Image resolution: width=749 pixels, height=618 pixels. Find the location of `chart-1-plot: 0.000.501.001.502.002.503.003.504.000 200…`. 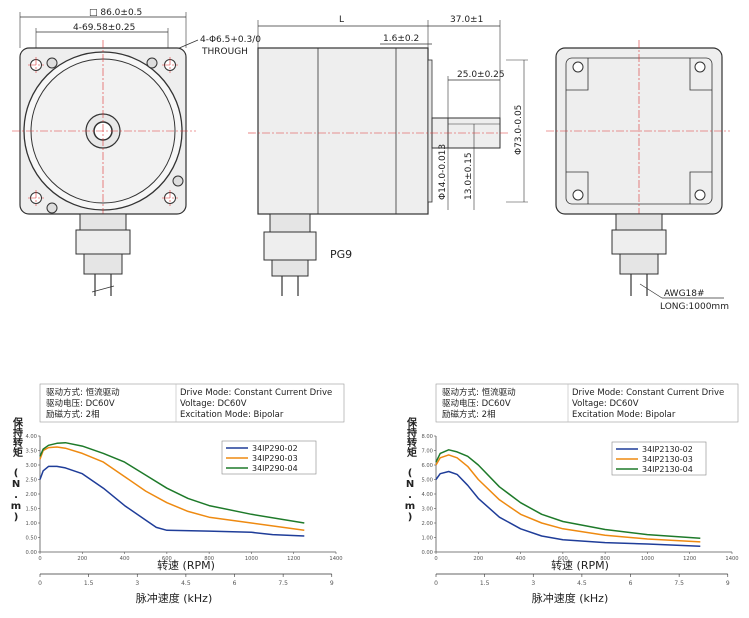

chart-1-plot: 0.000.501.001.502.002.503.003.504.000 200… is located at coordinates (177, 510).